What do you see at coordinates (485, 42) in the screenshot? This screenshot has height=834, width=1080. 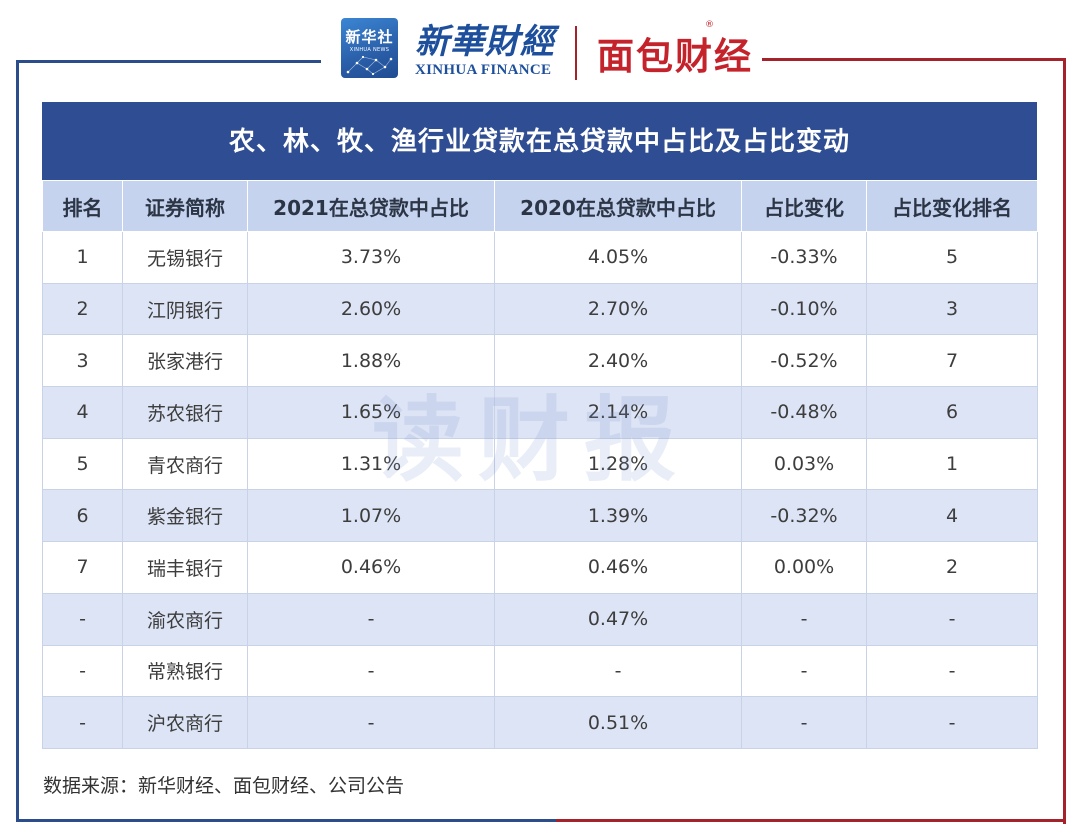 I see `xinhua-finance-logo-cn: 新華財經` at bounding box center [485, 42].